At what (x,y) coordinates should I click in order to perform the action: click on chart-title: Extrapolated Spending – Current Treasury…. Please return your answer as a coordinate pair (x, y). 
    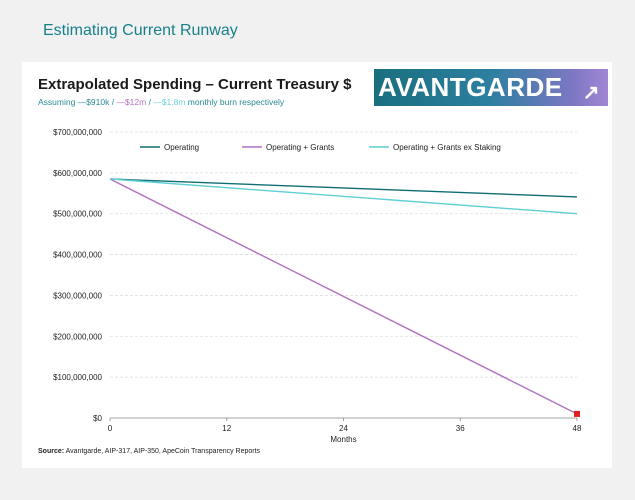
    Looking at the image, I should click on (195, 84).